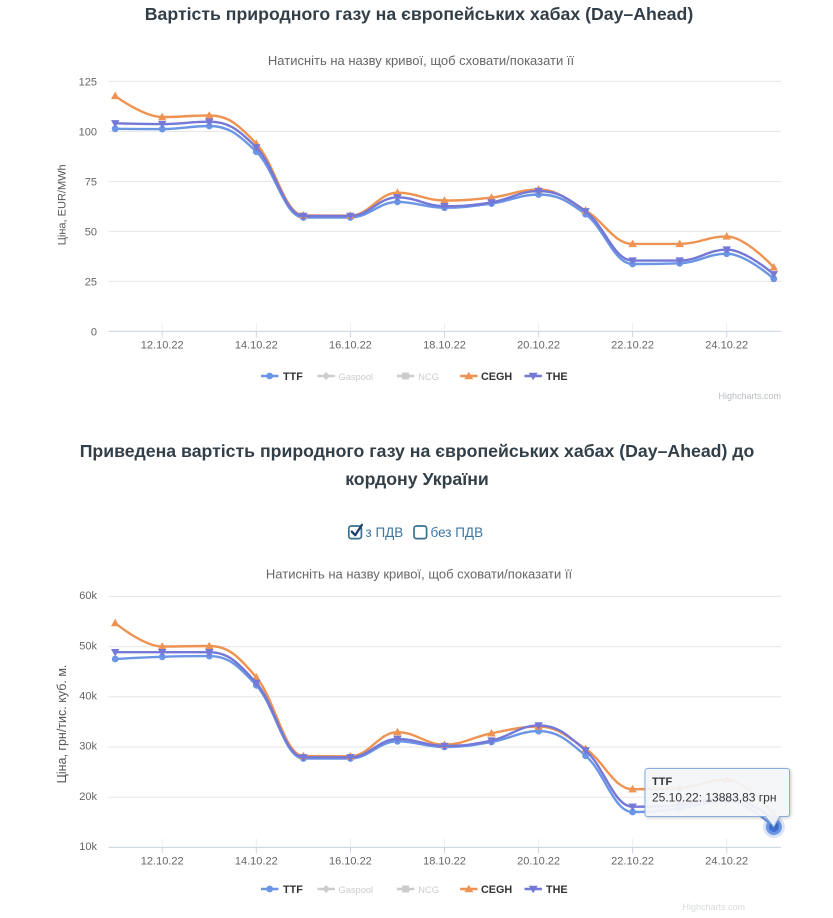  What do you see at coordinates (88, 797) in the screenshot?
I see `svg-text: 20k` at bounding box center [88, 797].